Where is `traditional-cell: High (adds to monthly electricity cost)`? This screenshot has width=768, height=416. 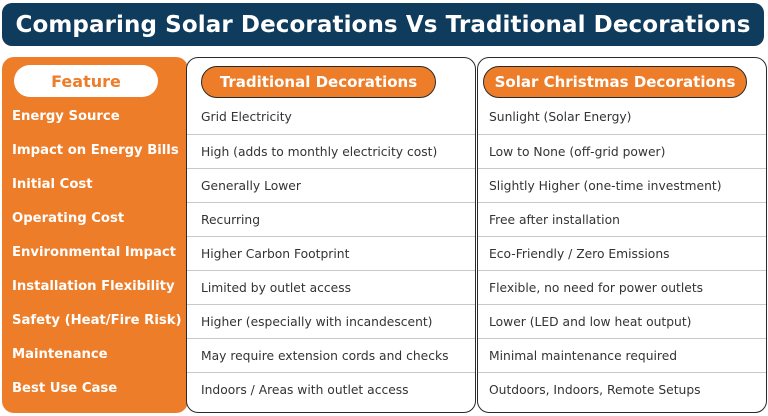
traditional-cell: High (adds to monthly electricity cost) is located at coordinates (331, 151).